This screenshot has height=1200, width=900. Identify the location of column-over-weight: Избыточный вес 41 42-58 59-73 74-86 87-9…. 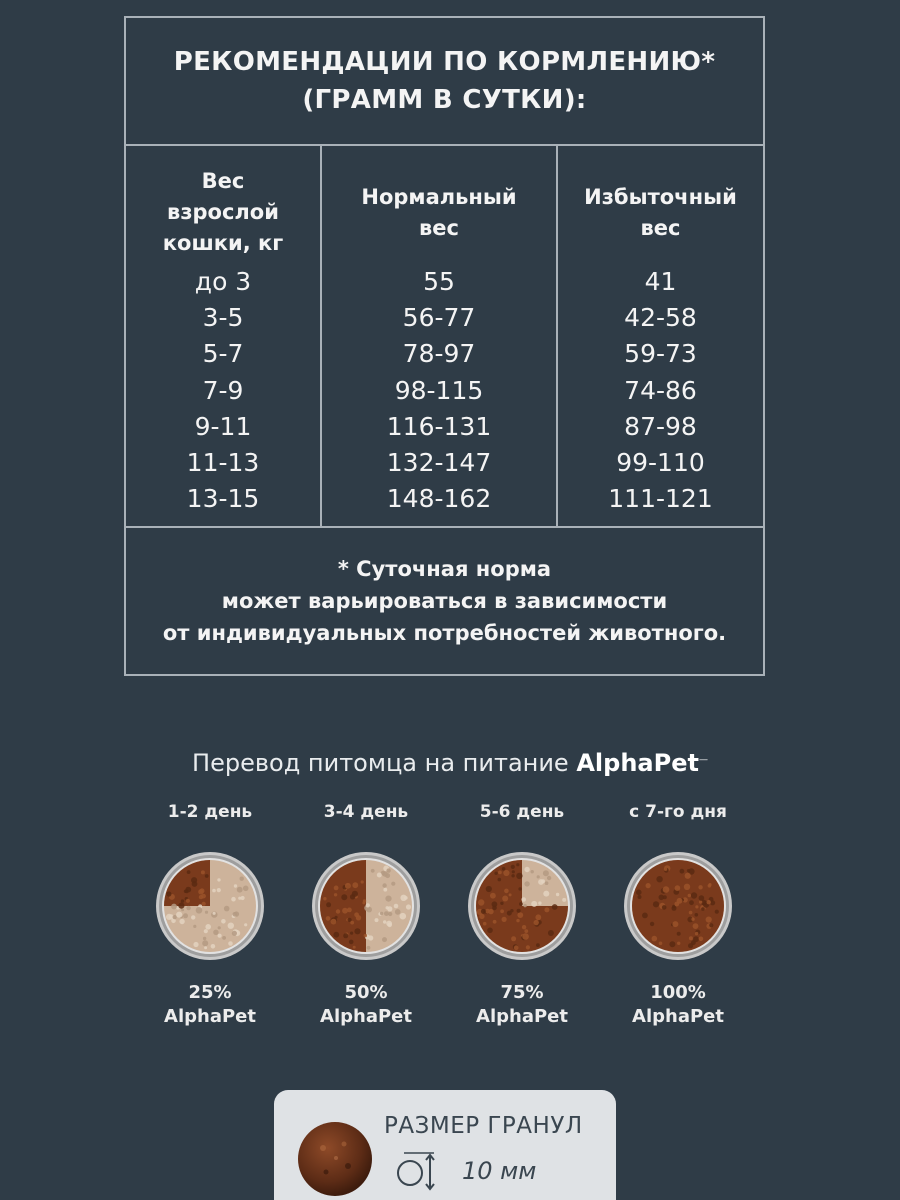
(660, 336).